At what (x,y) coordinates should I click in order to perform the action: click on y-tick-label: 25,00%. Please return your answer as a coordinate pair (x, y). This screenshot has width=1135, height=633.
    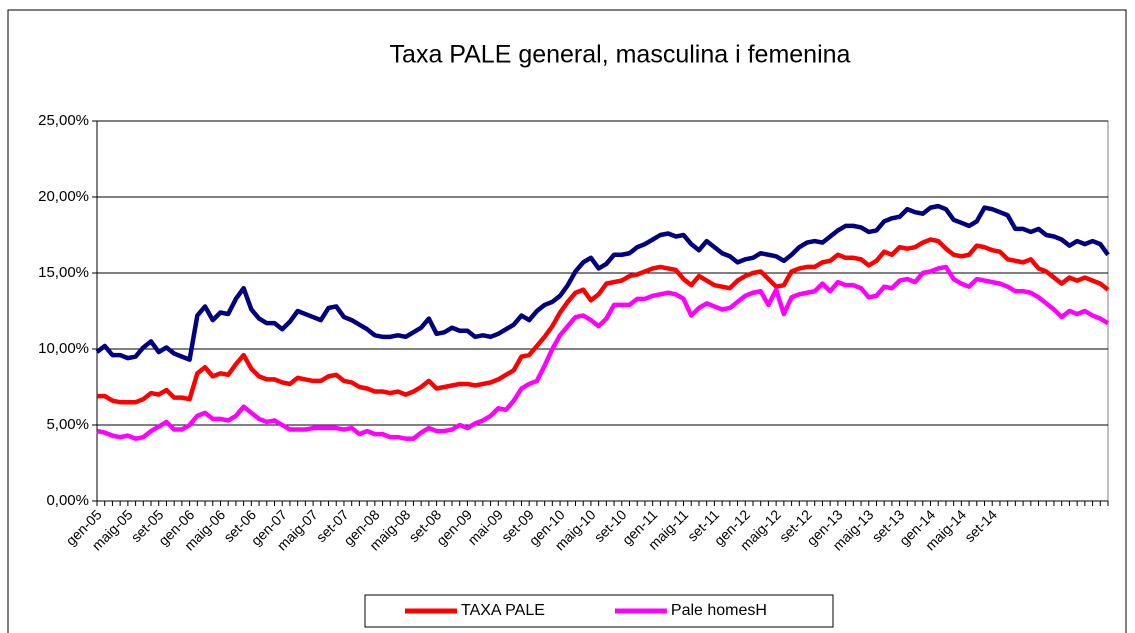
    Looking at the image, I should click on (63, 120).